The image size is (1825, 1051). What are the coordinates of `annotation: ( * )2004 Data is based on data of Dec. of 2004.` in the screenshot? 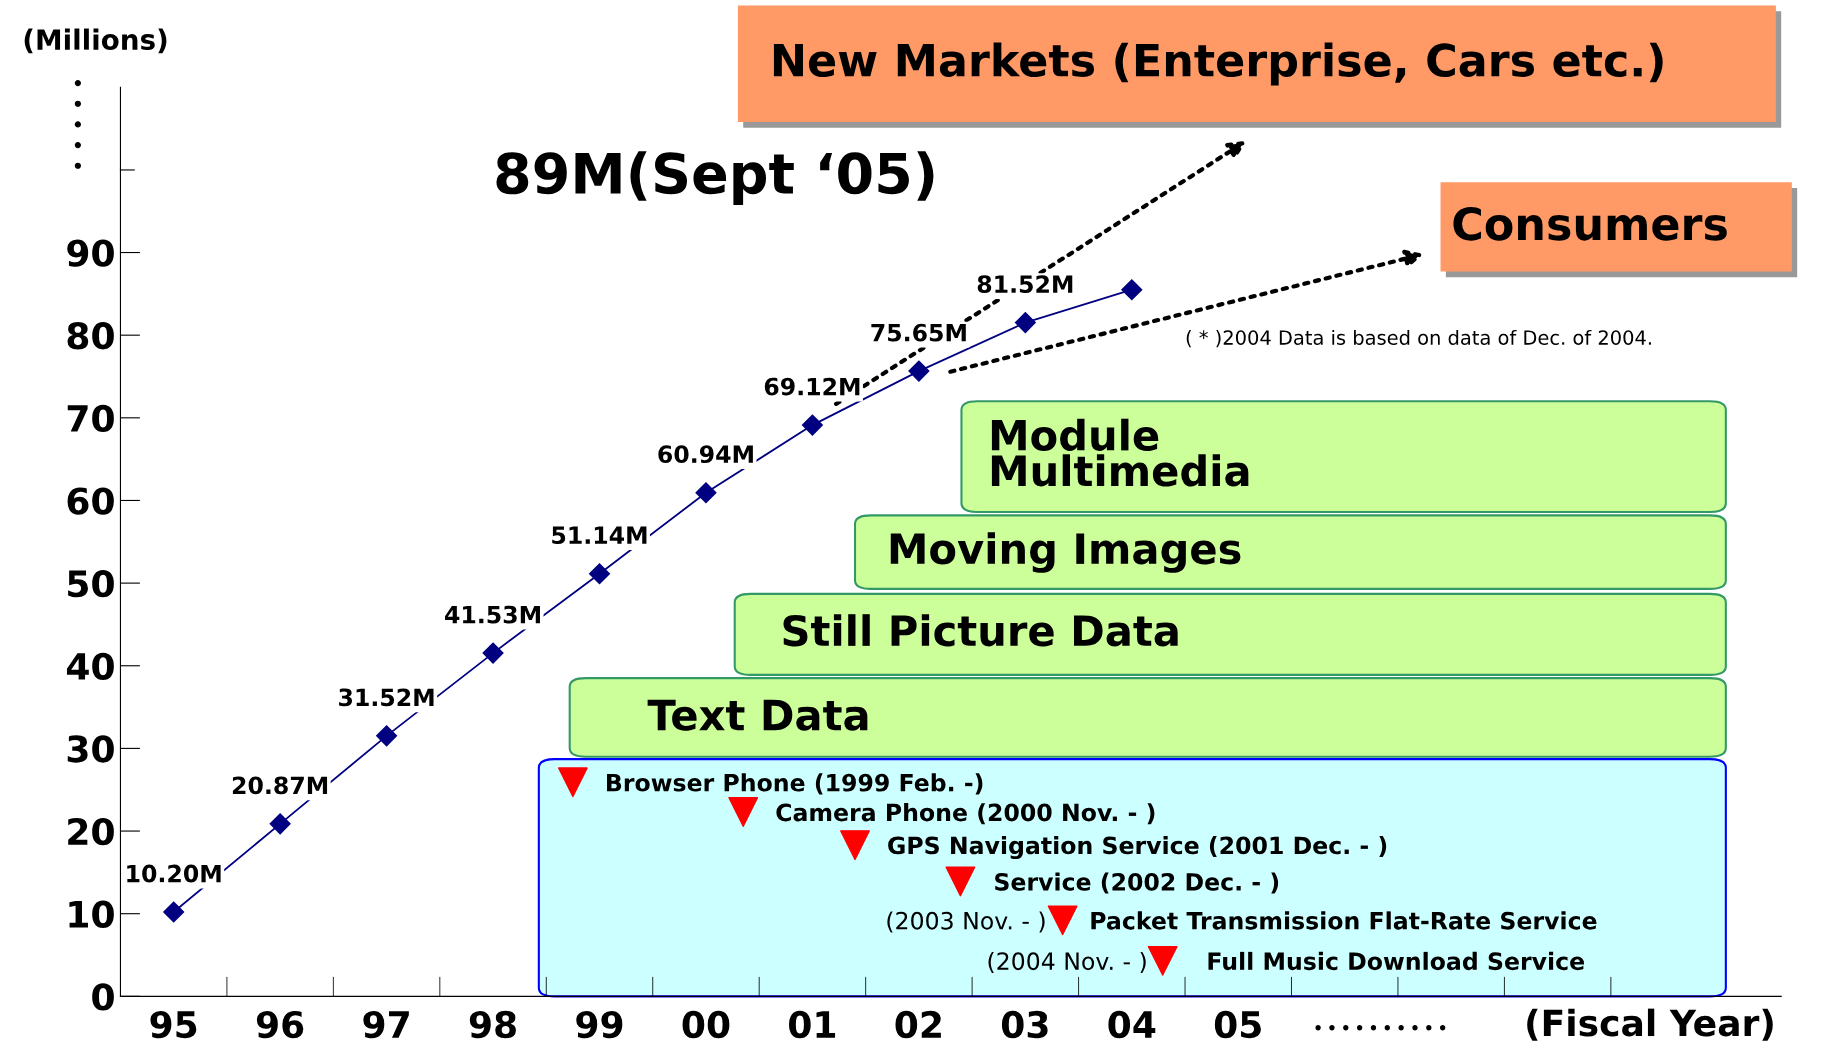 It's located at (1418, 338).